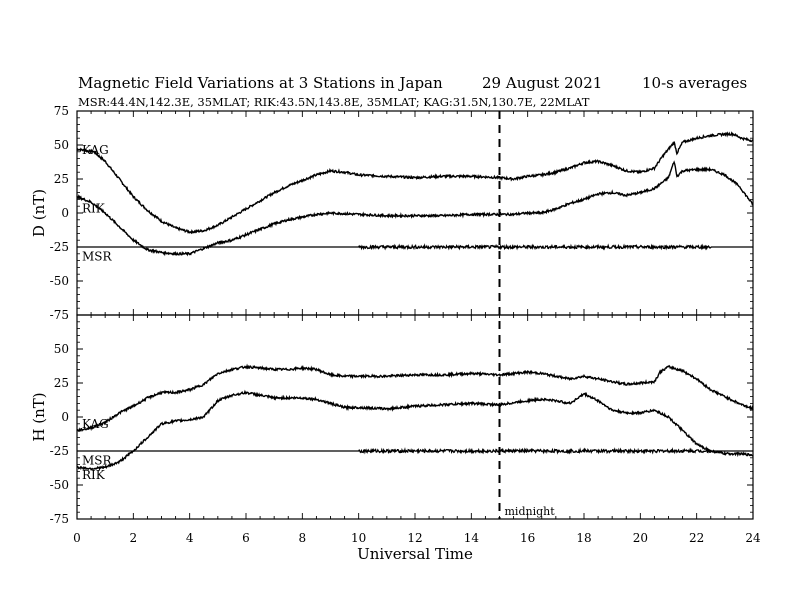 This screenshot has height=612, width=792. What do you see at coordinates (414, 538) in the screenshot?
I see `x-tick-label: 12` at bounding box center [414, 538].